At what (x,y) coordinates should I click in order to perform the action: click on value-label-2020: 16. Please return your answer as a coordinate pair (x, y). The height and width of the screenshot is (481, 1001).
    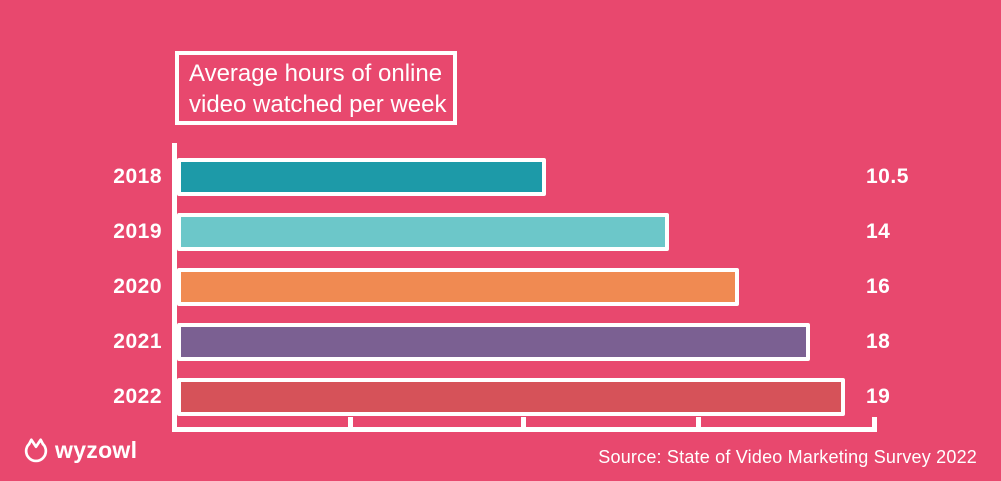
    Looking at the image, I should click on (878, 286).